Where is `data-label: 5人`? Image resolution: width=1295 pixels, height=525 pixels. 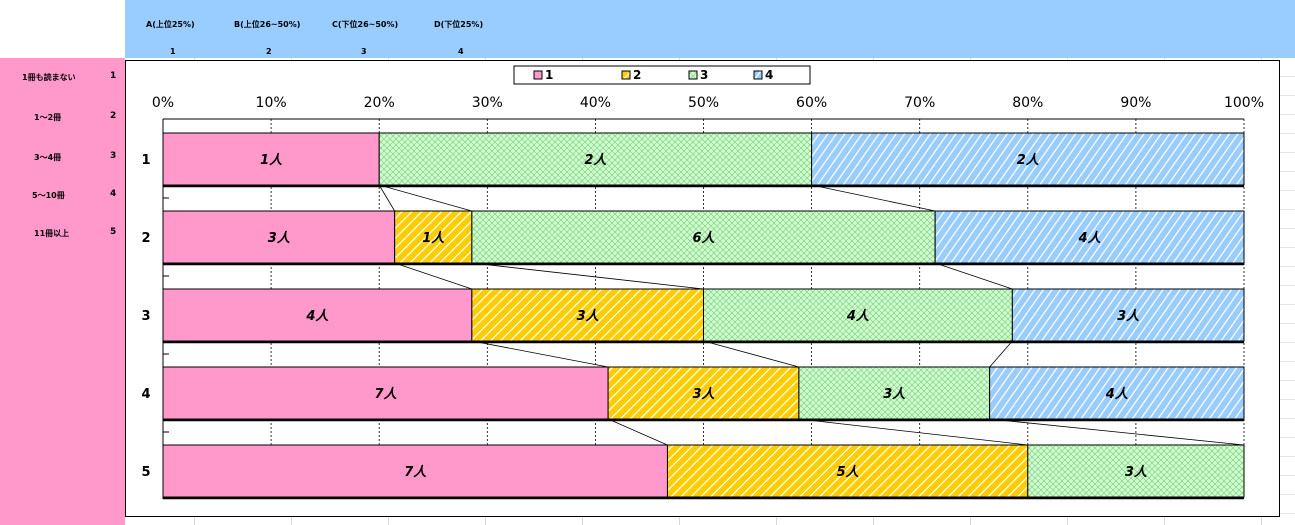 data-label: 5人 is located at coordinates (848, 472).